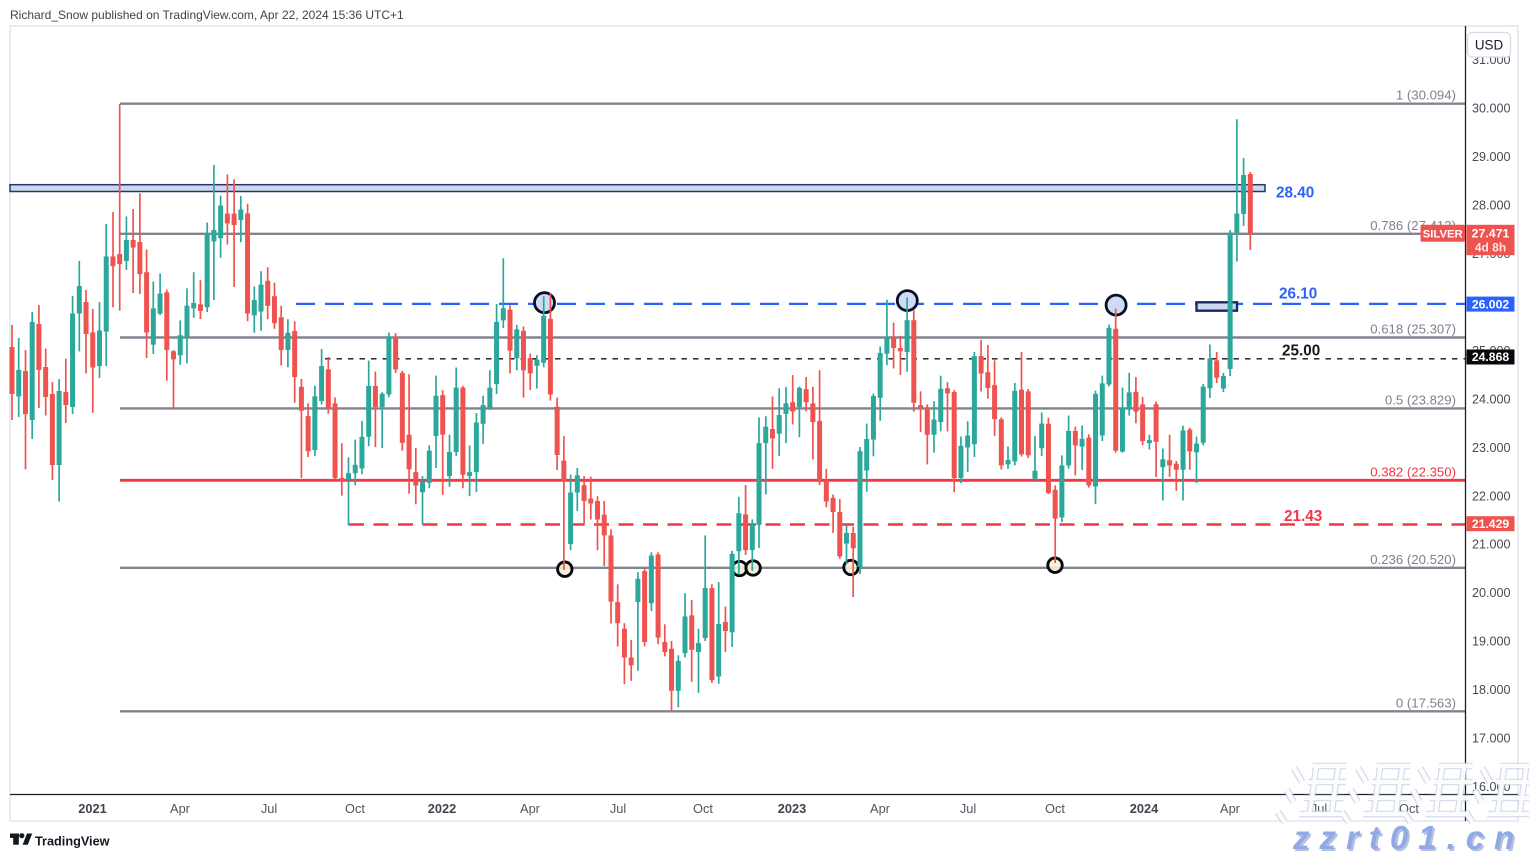  I want to click on svg-text: 2022, so click(442, 808).